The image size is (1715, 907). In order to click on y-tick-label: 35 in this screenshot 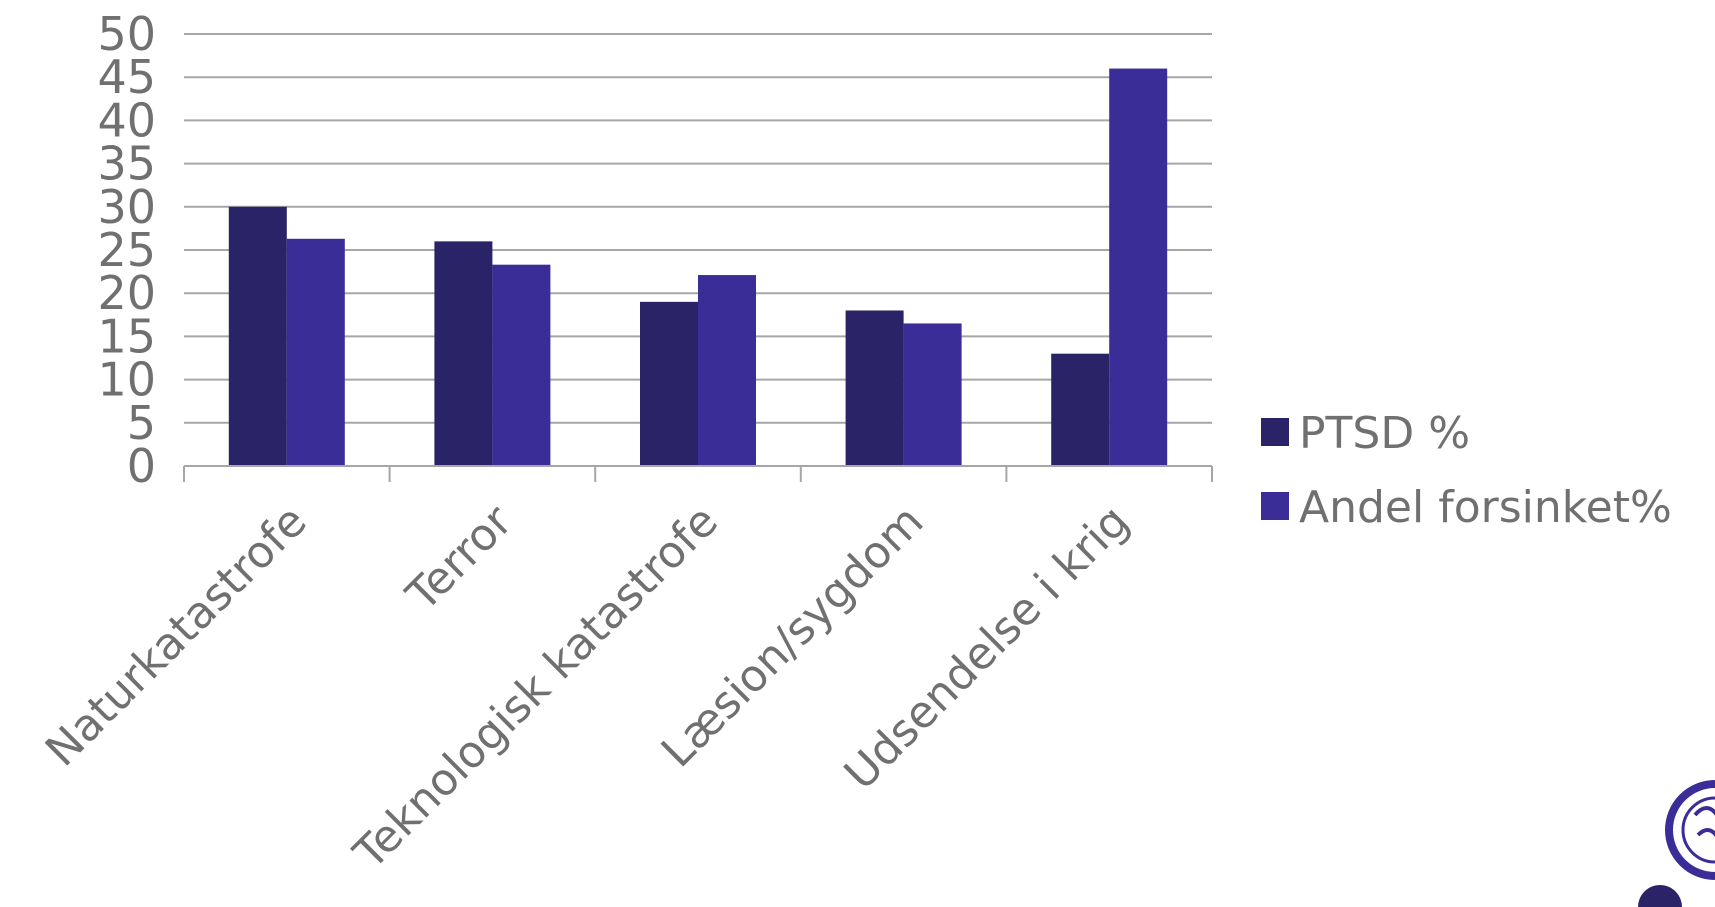, I will do `click(126, 164)`.